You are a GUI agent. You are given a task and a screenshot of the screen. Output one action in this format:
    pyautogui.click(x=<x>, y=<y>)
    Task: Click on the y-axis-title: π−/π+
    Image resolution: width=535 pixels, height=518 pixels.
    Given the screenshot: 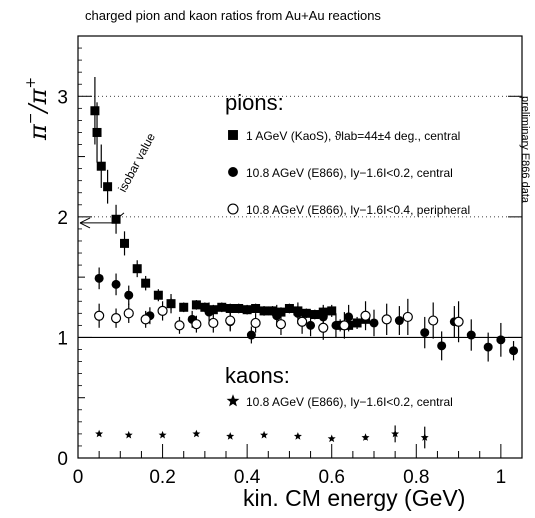 What is the action you would take?
    pyautogui.click(x=37, y=109)
    